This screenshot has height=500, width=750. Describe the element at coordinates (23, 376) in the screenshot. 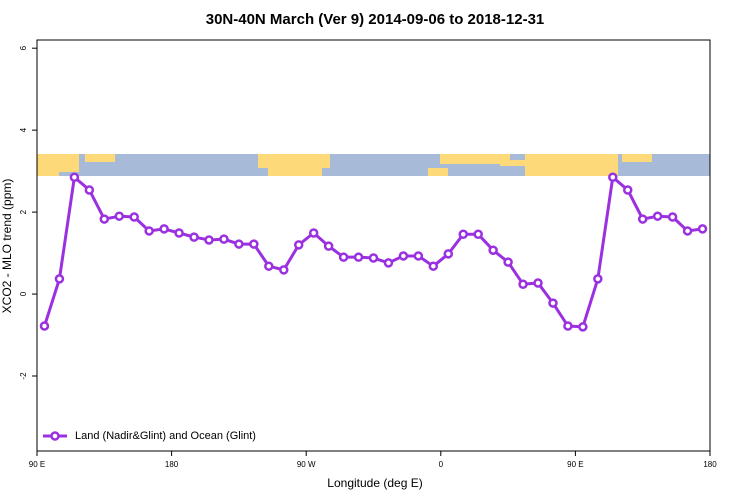

I see `y-tick-label: -2` at that location.